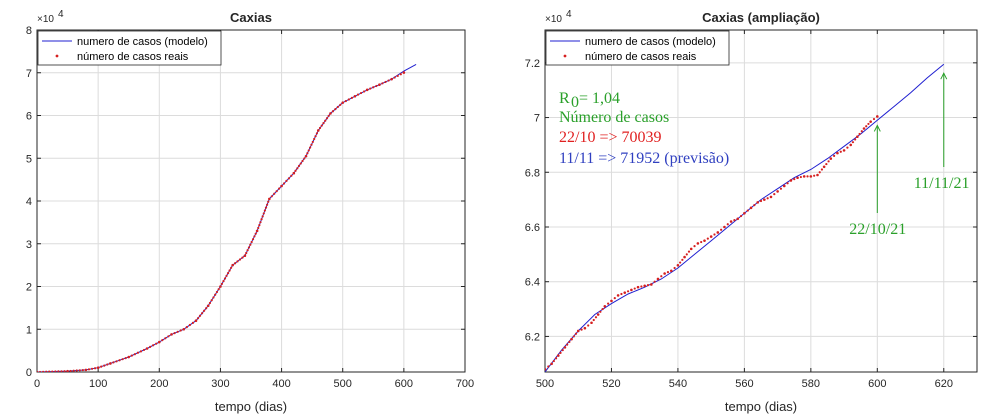  I want to click on y-tick-label: 7.2, so click(532, 64).